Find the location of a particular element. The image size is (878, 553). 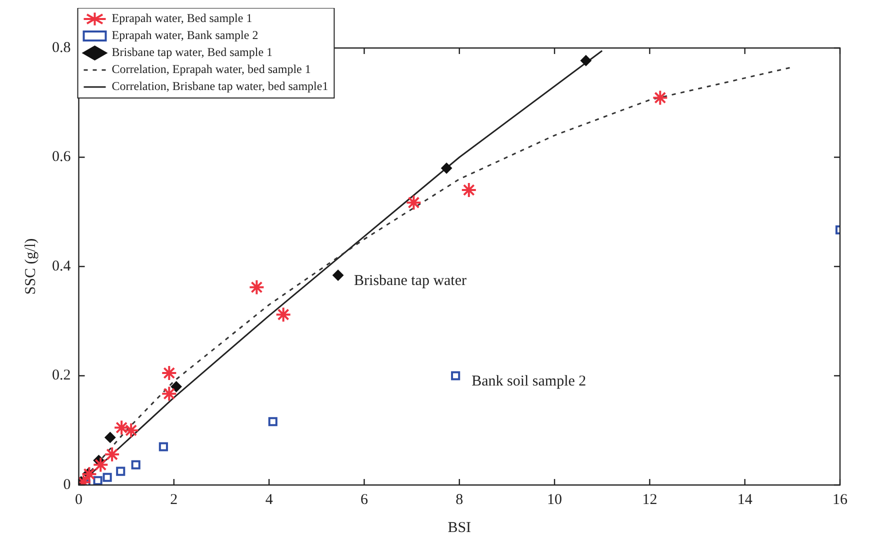

legend-label: Eprapah water, Bed sample 1 is located at coordinates (182, 18).